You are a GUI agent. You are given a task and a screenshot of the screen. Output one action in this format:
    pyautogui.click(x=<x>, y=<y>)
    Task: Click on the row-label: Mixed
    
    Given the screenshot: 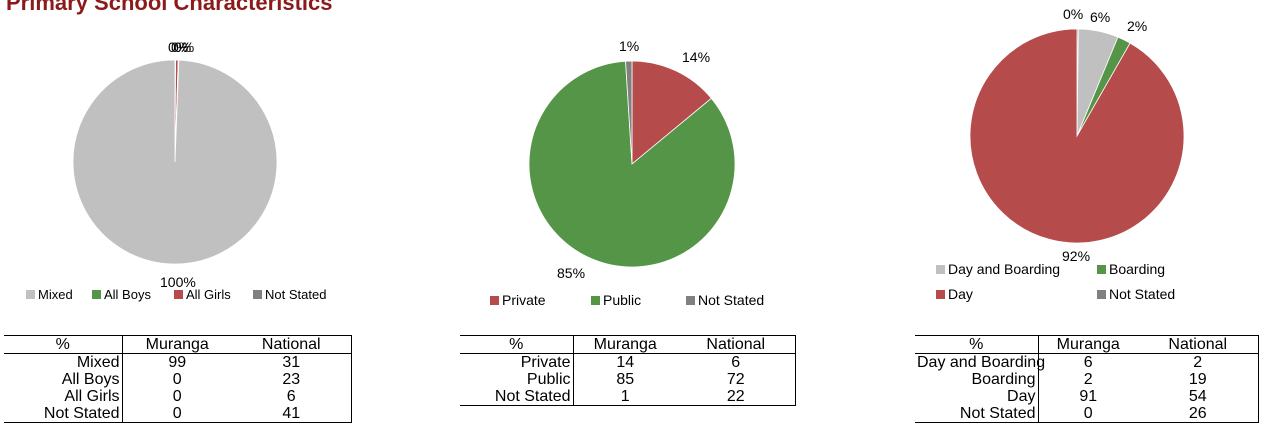 What is the action you would take?
    pyautogui.click(x=63, y=362)
    